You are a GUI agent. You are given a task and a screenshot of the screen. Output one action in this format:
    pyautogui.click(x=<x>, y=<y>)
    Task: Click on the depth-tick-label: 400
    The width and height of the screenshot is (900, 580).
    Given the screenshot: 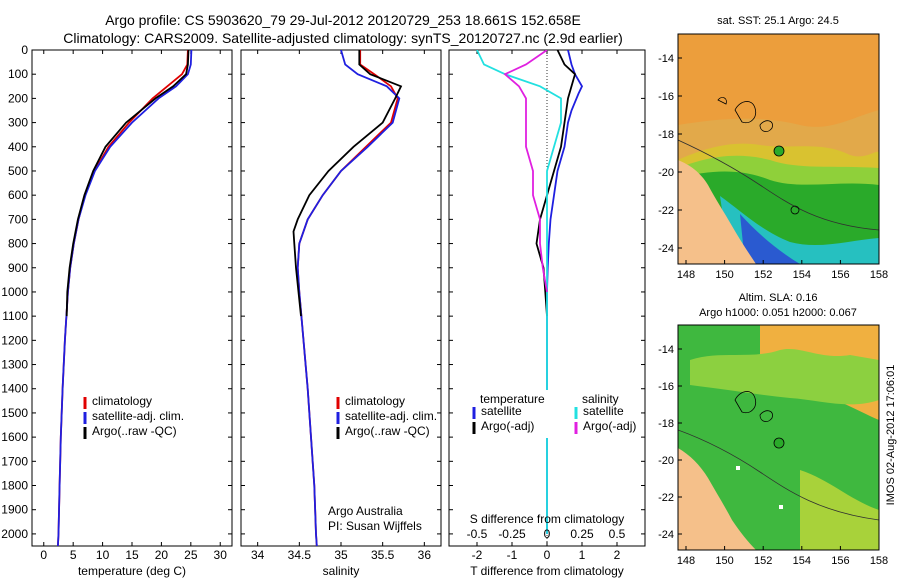 What is the action you would take?
    pyautogui.click(x=18, y=147)
    